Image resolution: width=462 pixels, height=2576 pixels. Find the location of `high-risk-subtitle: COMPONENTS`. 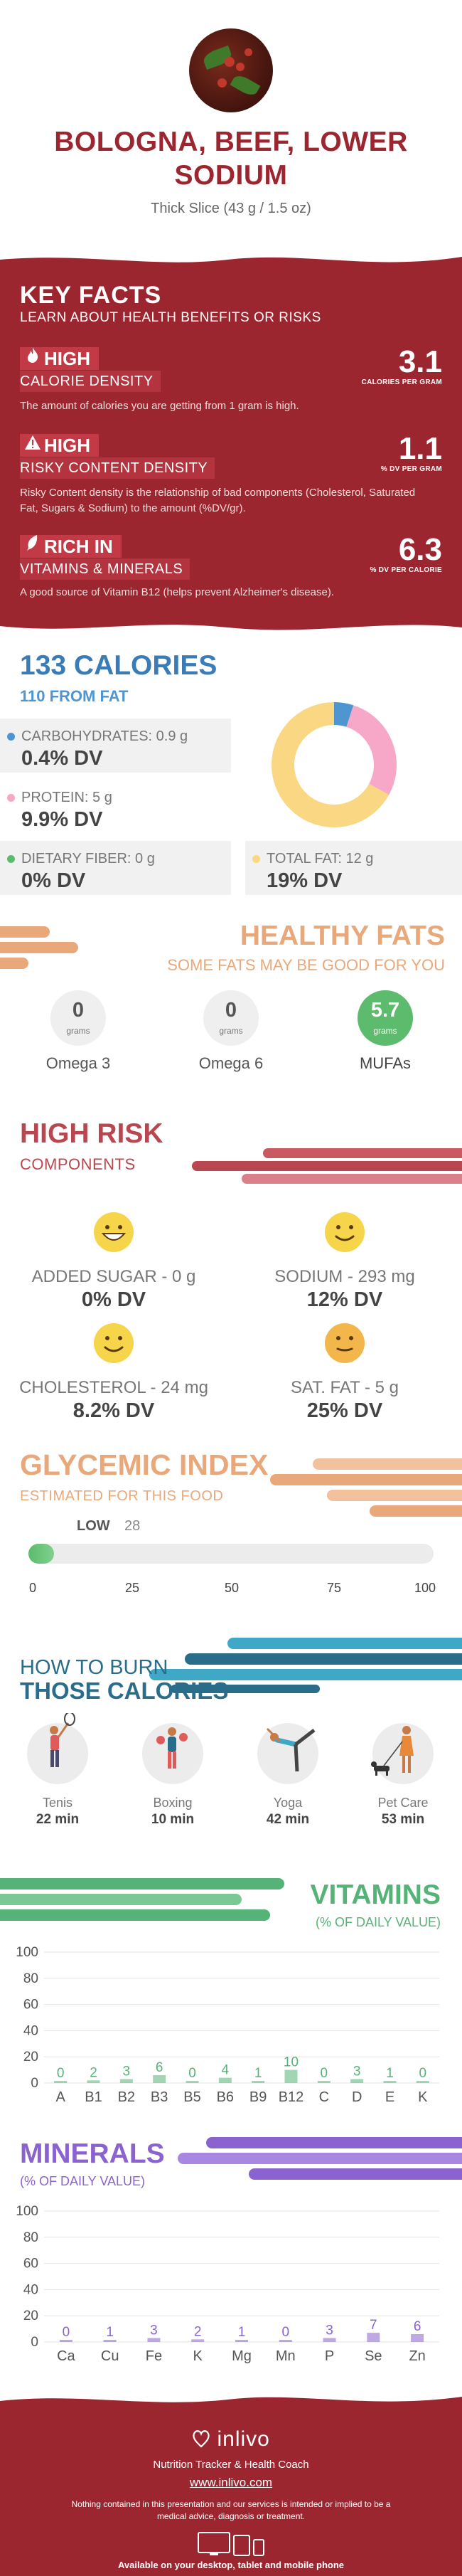

high-risk-subtitle: COMPONENTS is located at coordinates (78, 1164).